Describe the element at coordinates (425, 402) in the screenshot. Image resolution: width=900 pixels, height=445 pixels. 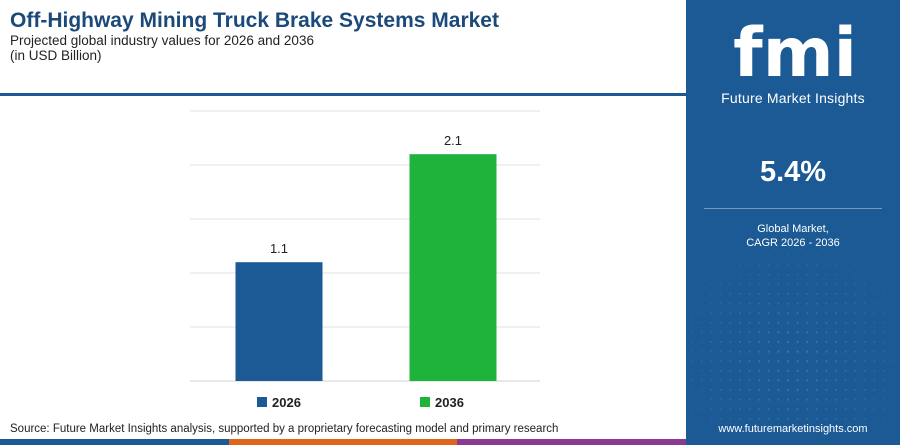
I see `legend-swatch-2036` at that location.